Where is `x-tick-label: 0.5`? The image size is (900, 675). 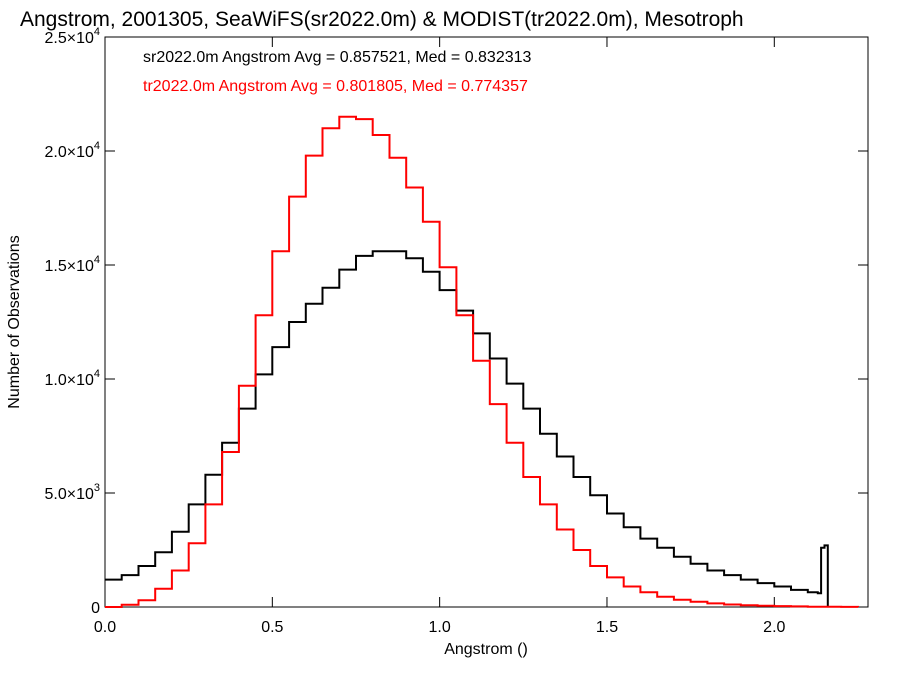 x-tick-label: 0.5 is located at coordinates (272, 627).